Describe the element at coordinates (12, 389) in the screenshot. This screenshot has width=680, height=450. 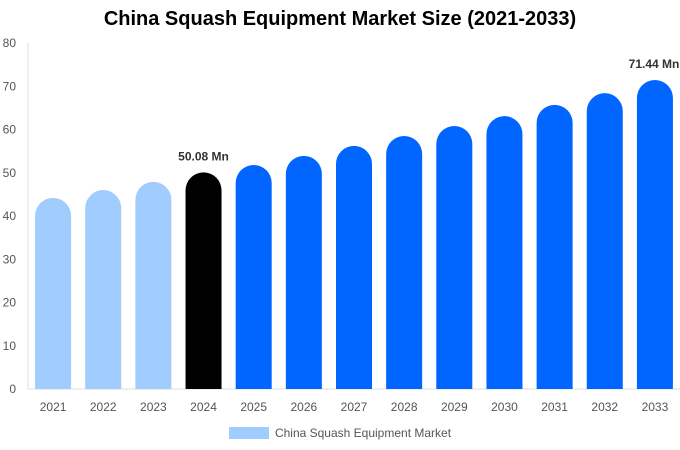
I see `y-tick-label: 0` at that location.